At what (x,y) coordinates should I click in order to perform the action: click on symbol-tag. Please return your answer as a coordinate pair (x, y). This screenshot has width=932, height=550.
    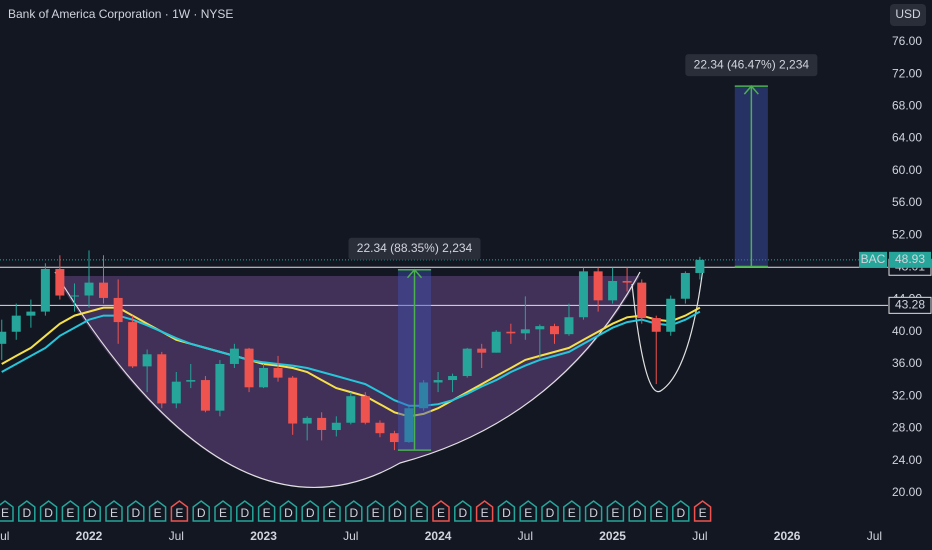
    Looking at the image, I should click on (873, 259).